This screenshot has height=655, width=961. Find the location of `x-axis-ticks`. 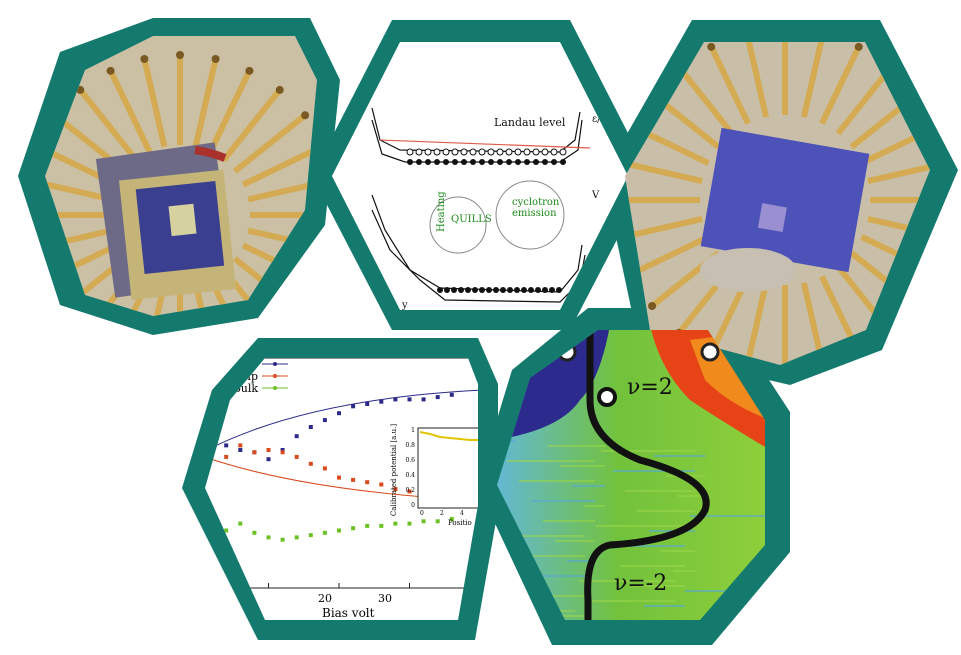

x-axis-ticks is located at coordinates (339, 585).